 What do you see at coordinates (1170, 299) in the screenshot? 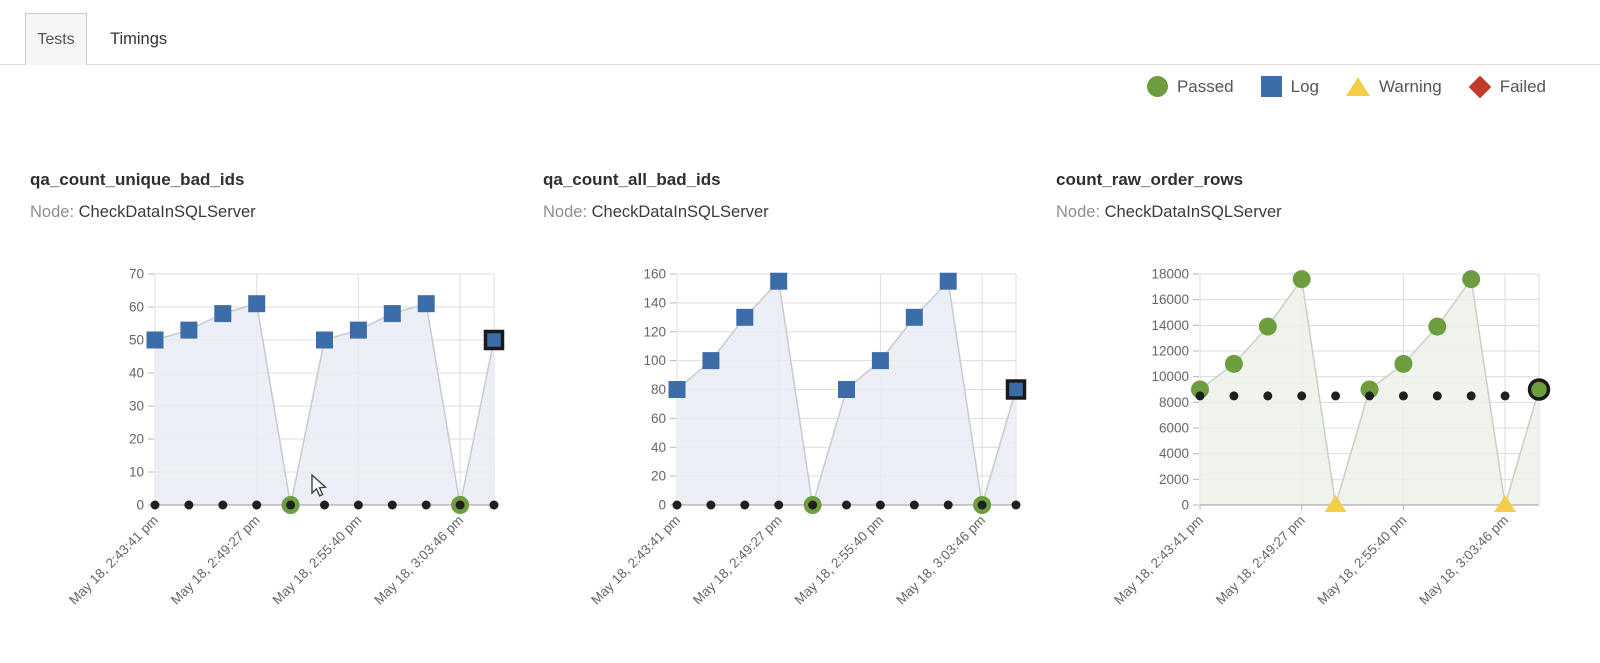
I see `y-tick-label: 16000` at bounding box center [1170, 299].